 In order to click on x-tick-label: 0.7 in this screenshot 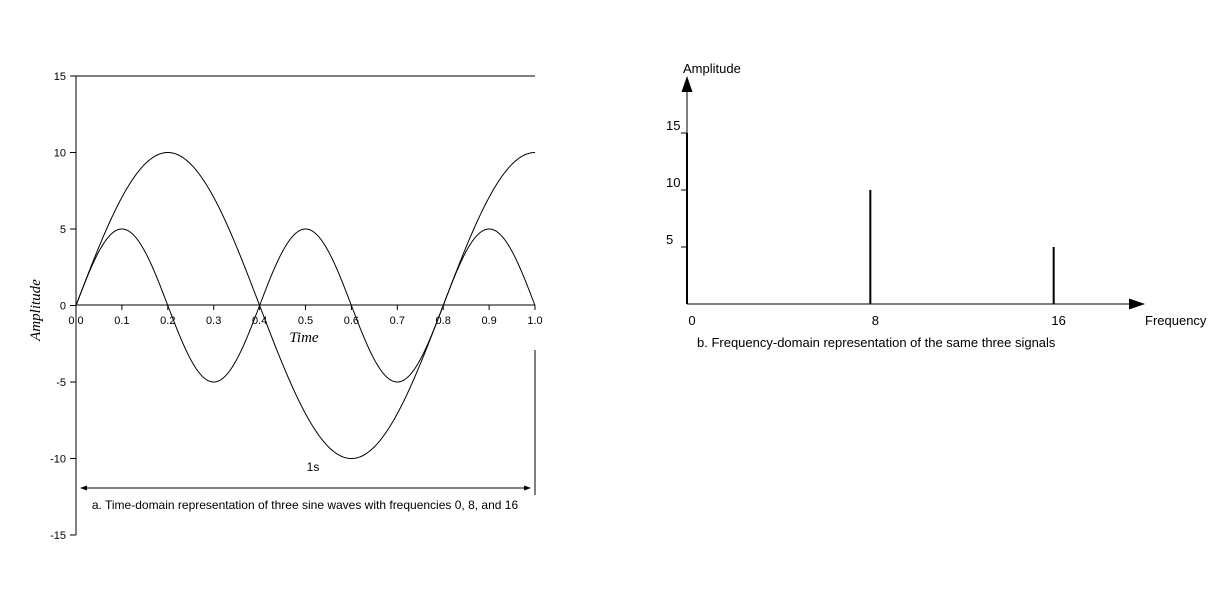, I will do `click(397, 321)`.